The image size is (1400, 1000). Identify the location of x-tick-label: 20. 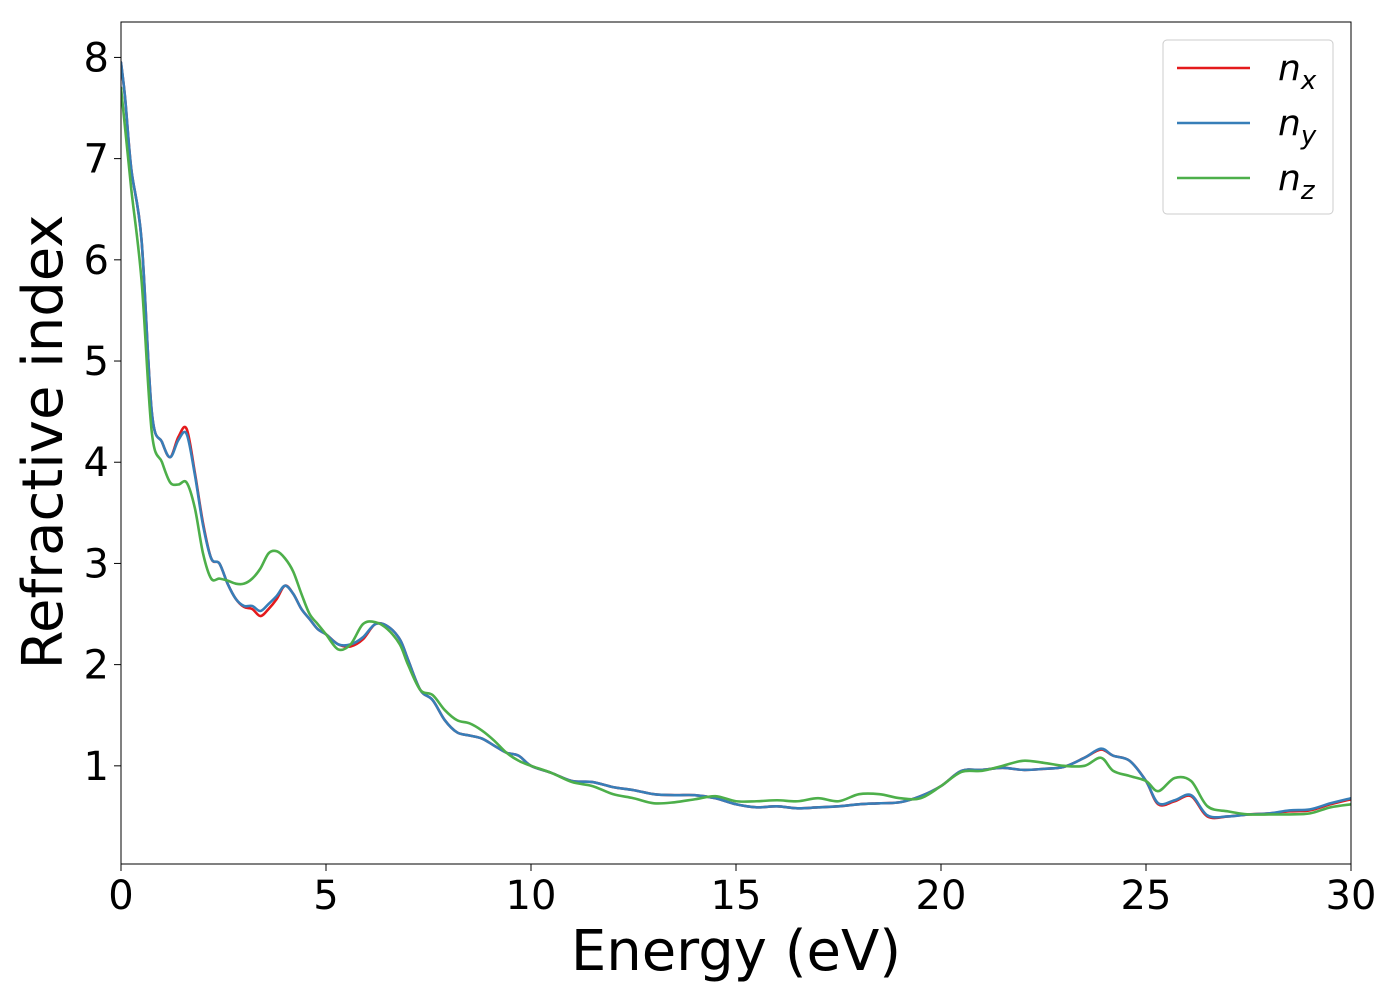
(941, 896).